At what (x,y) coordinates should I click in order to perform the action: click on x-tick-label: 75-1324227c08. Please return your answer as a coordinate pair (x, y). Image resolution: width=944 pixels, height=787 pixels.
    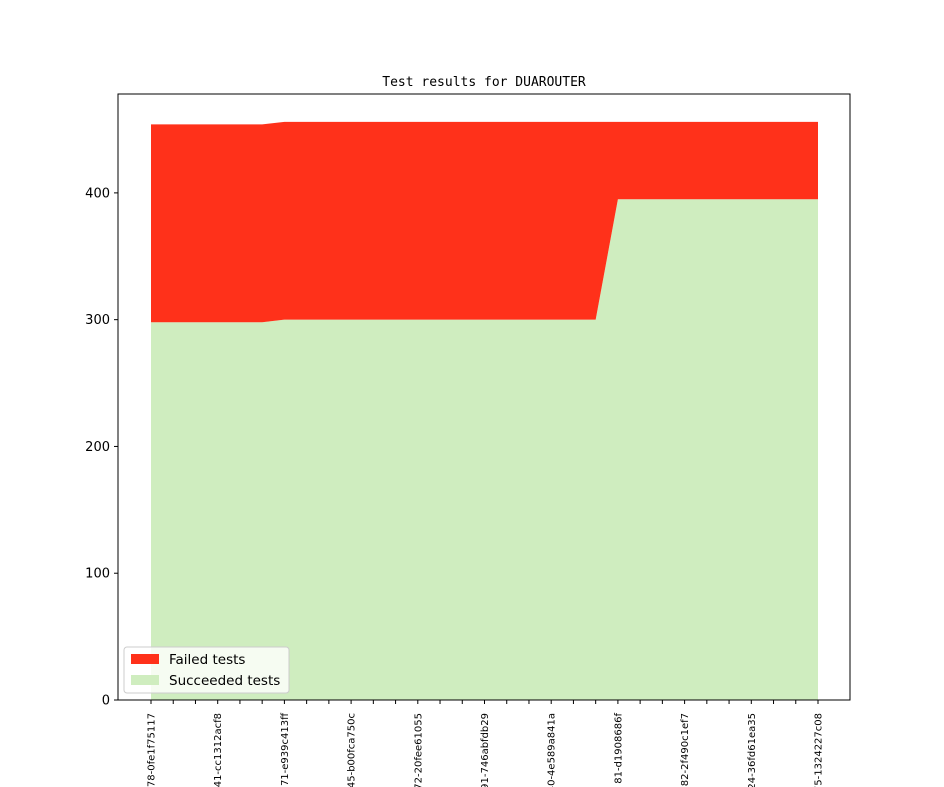
    Looking at the image, I should click on (819, 750).